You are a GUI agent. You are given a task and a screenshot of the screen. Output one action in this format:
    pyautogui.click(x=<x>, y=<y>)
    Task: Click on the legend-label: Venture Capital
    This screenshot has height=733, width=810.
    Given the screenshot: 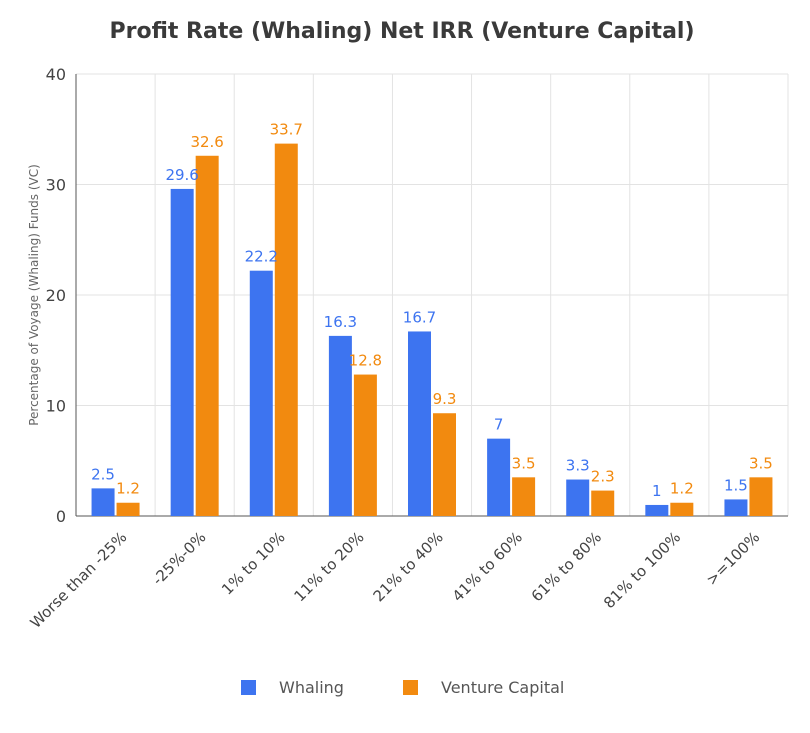 What is the action you would take?
    pyautogui.click(x=502, y=687)
    